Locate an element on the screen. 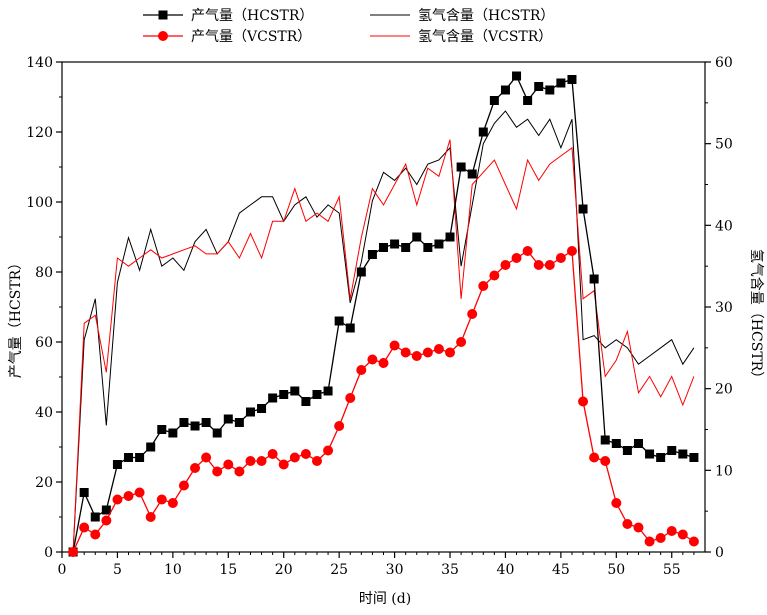 This screenshot has height=615, width=767. legend-item: 氢气含量（VCSTR） is located at coordinates (461, 37).